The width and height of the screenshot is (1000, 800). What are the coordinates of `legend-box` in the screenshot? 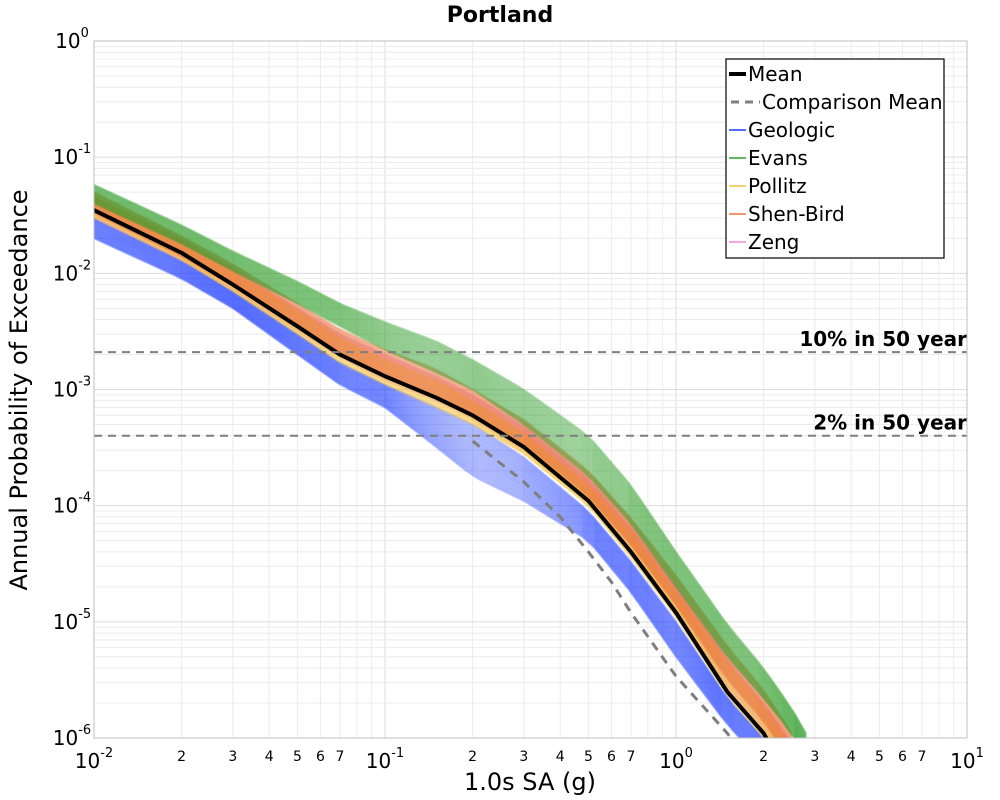 It's located at (835, 158).